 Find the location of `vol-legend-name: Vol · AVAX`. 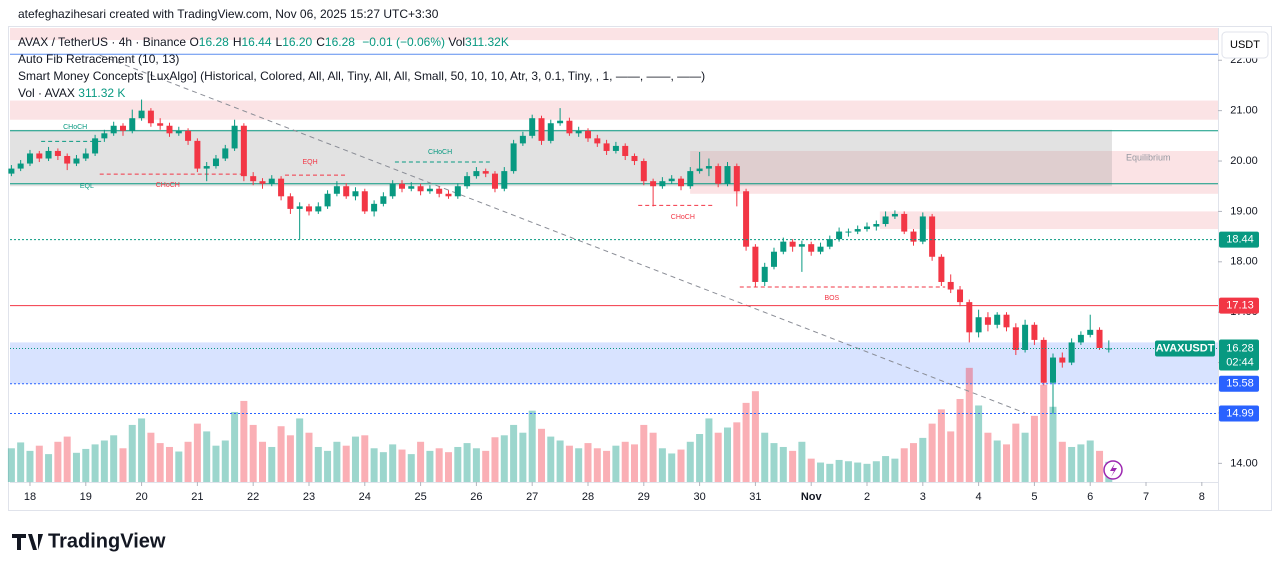

vol-legend-name: Vol · AVAX is located at coordinates (46, 93).